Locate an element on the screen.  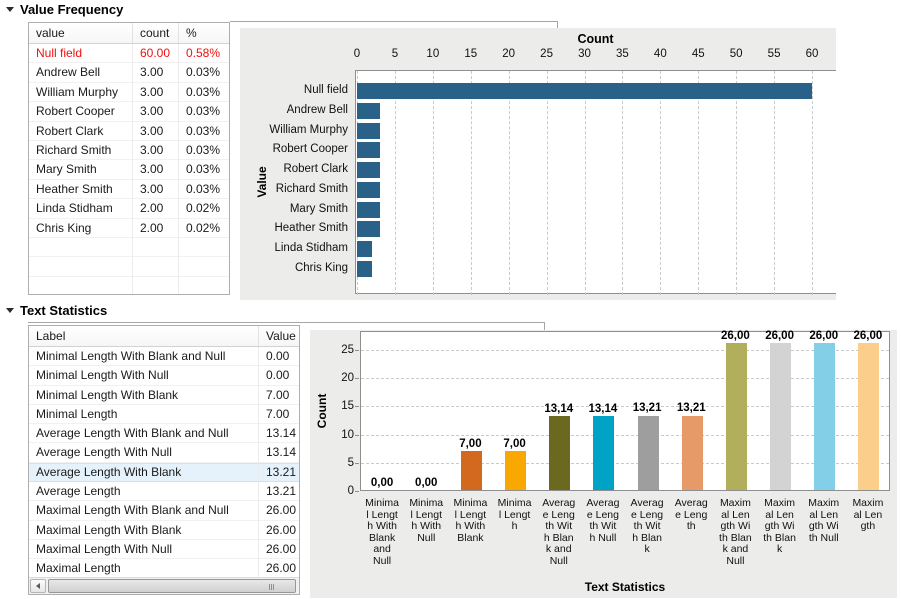
table-row: Robert Cooper 3.00 0.03% is located at coordinates (129, 112).